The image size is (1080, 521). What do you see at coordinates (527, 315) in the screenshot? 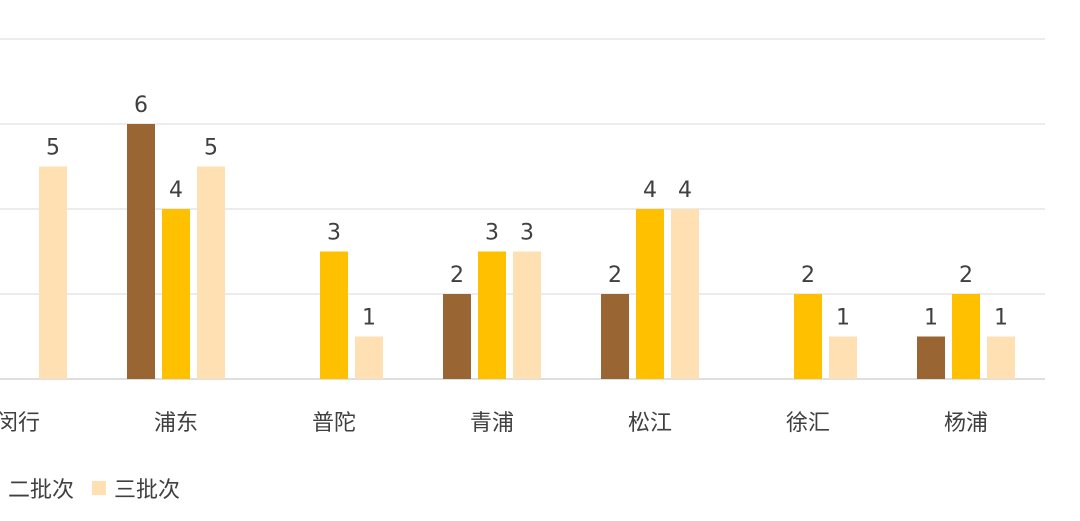
I see `bar-青浦-series-3` at bounding box center [527, 315].